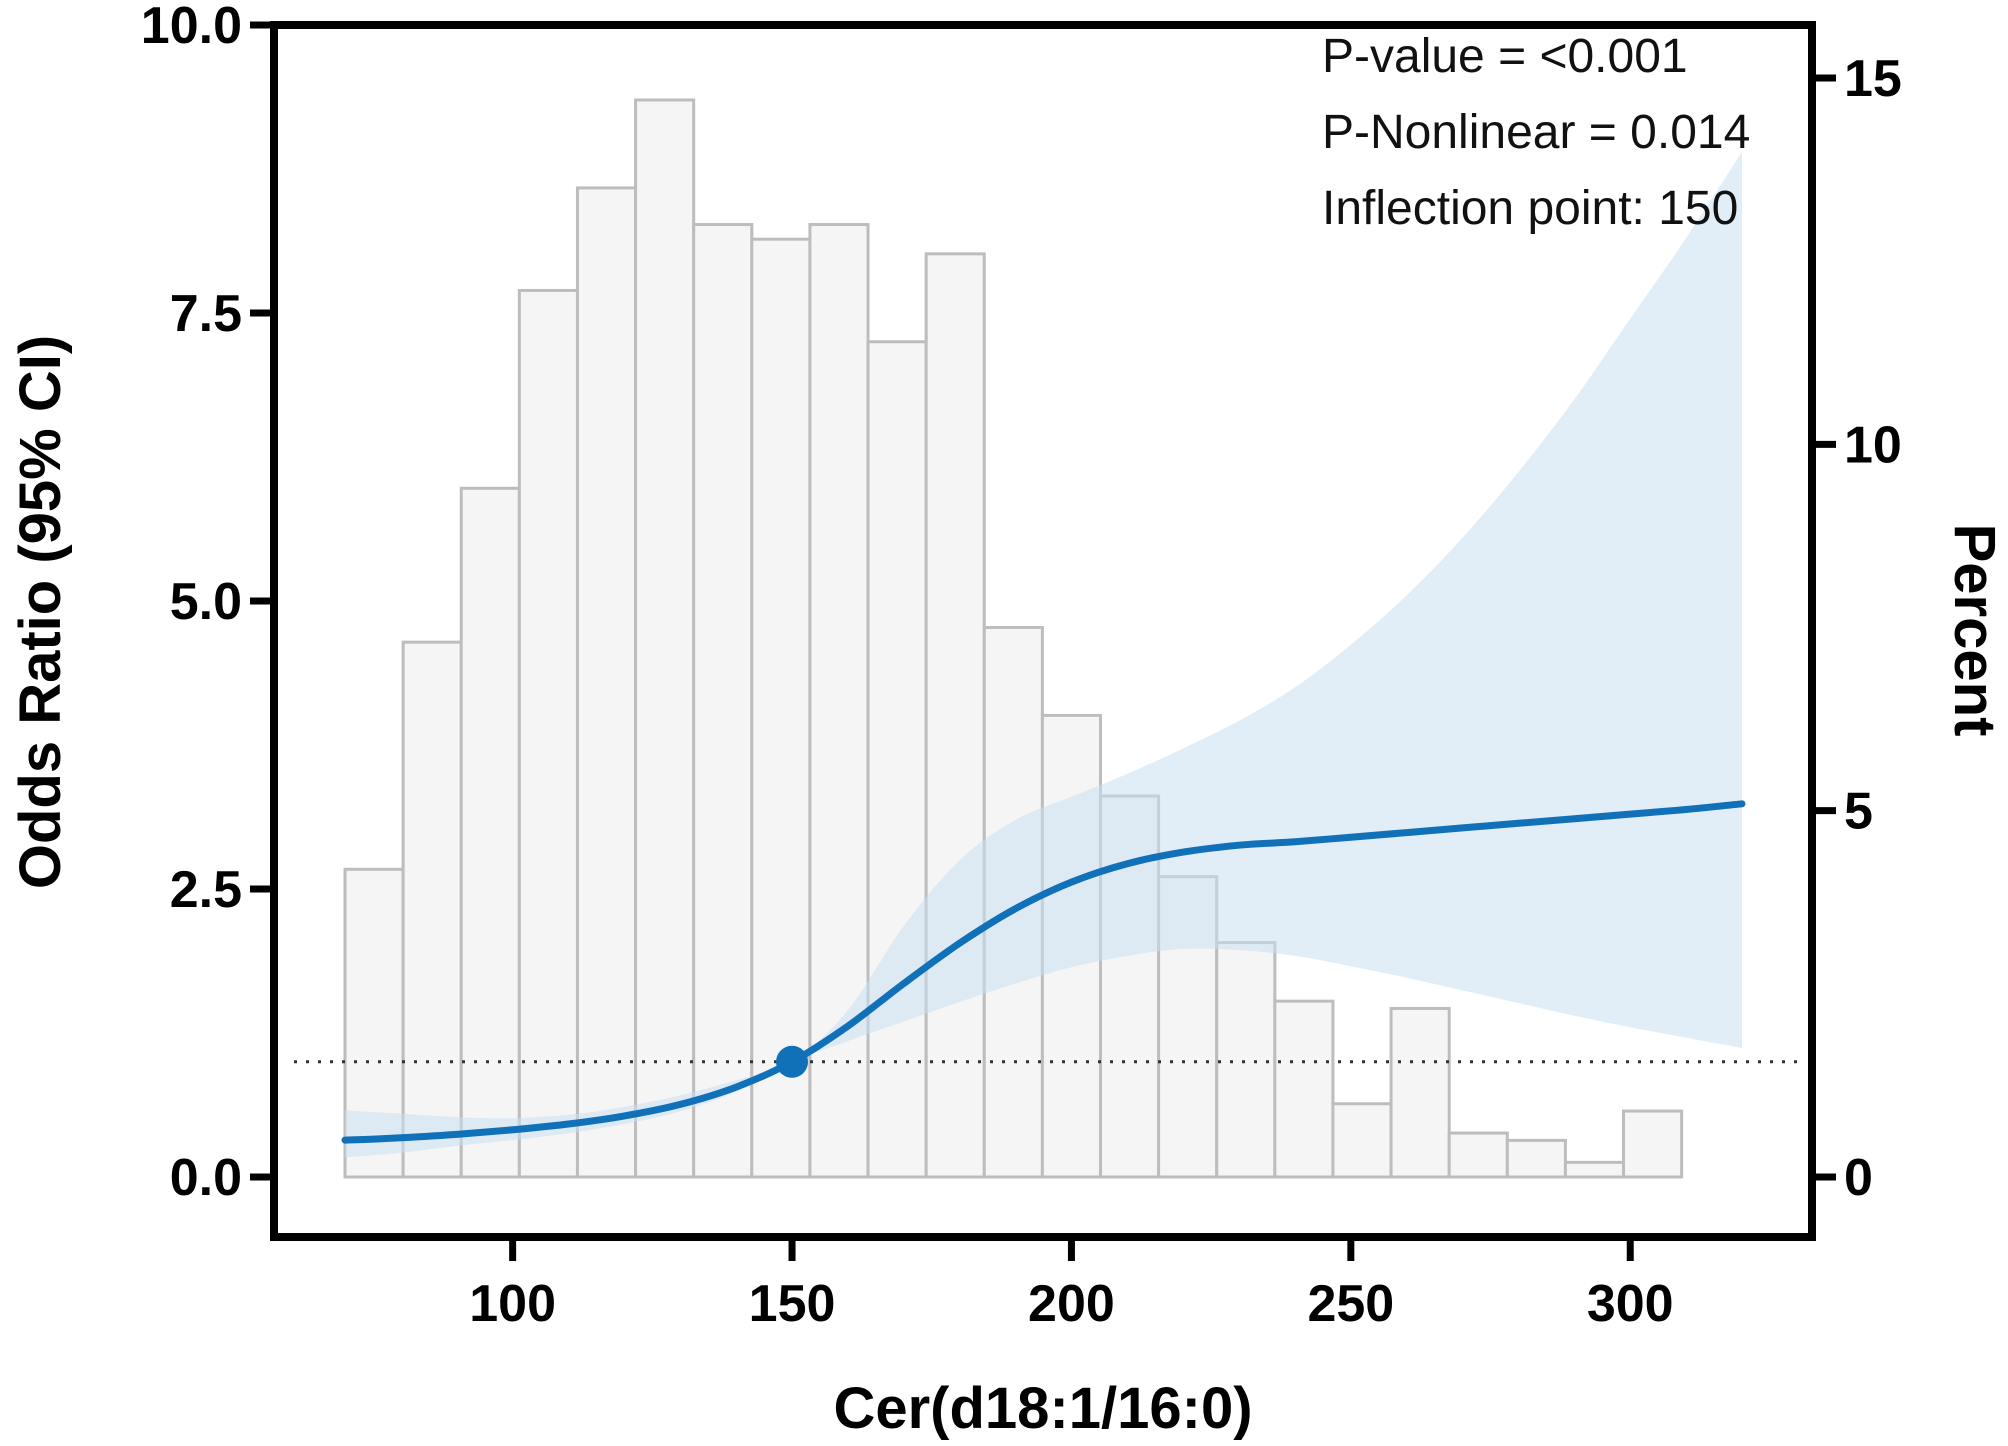 The width and height of the screenshot is (2008, 1446). Describe the element at coordinates (1630, 1304) in the screenshot. I see `x-tick-label: 300` at that location.